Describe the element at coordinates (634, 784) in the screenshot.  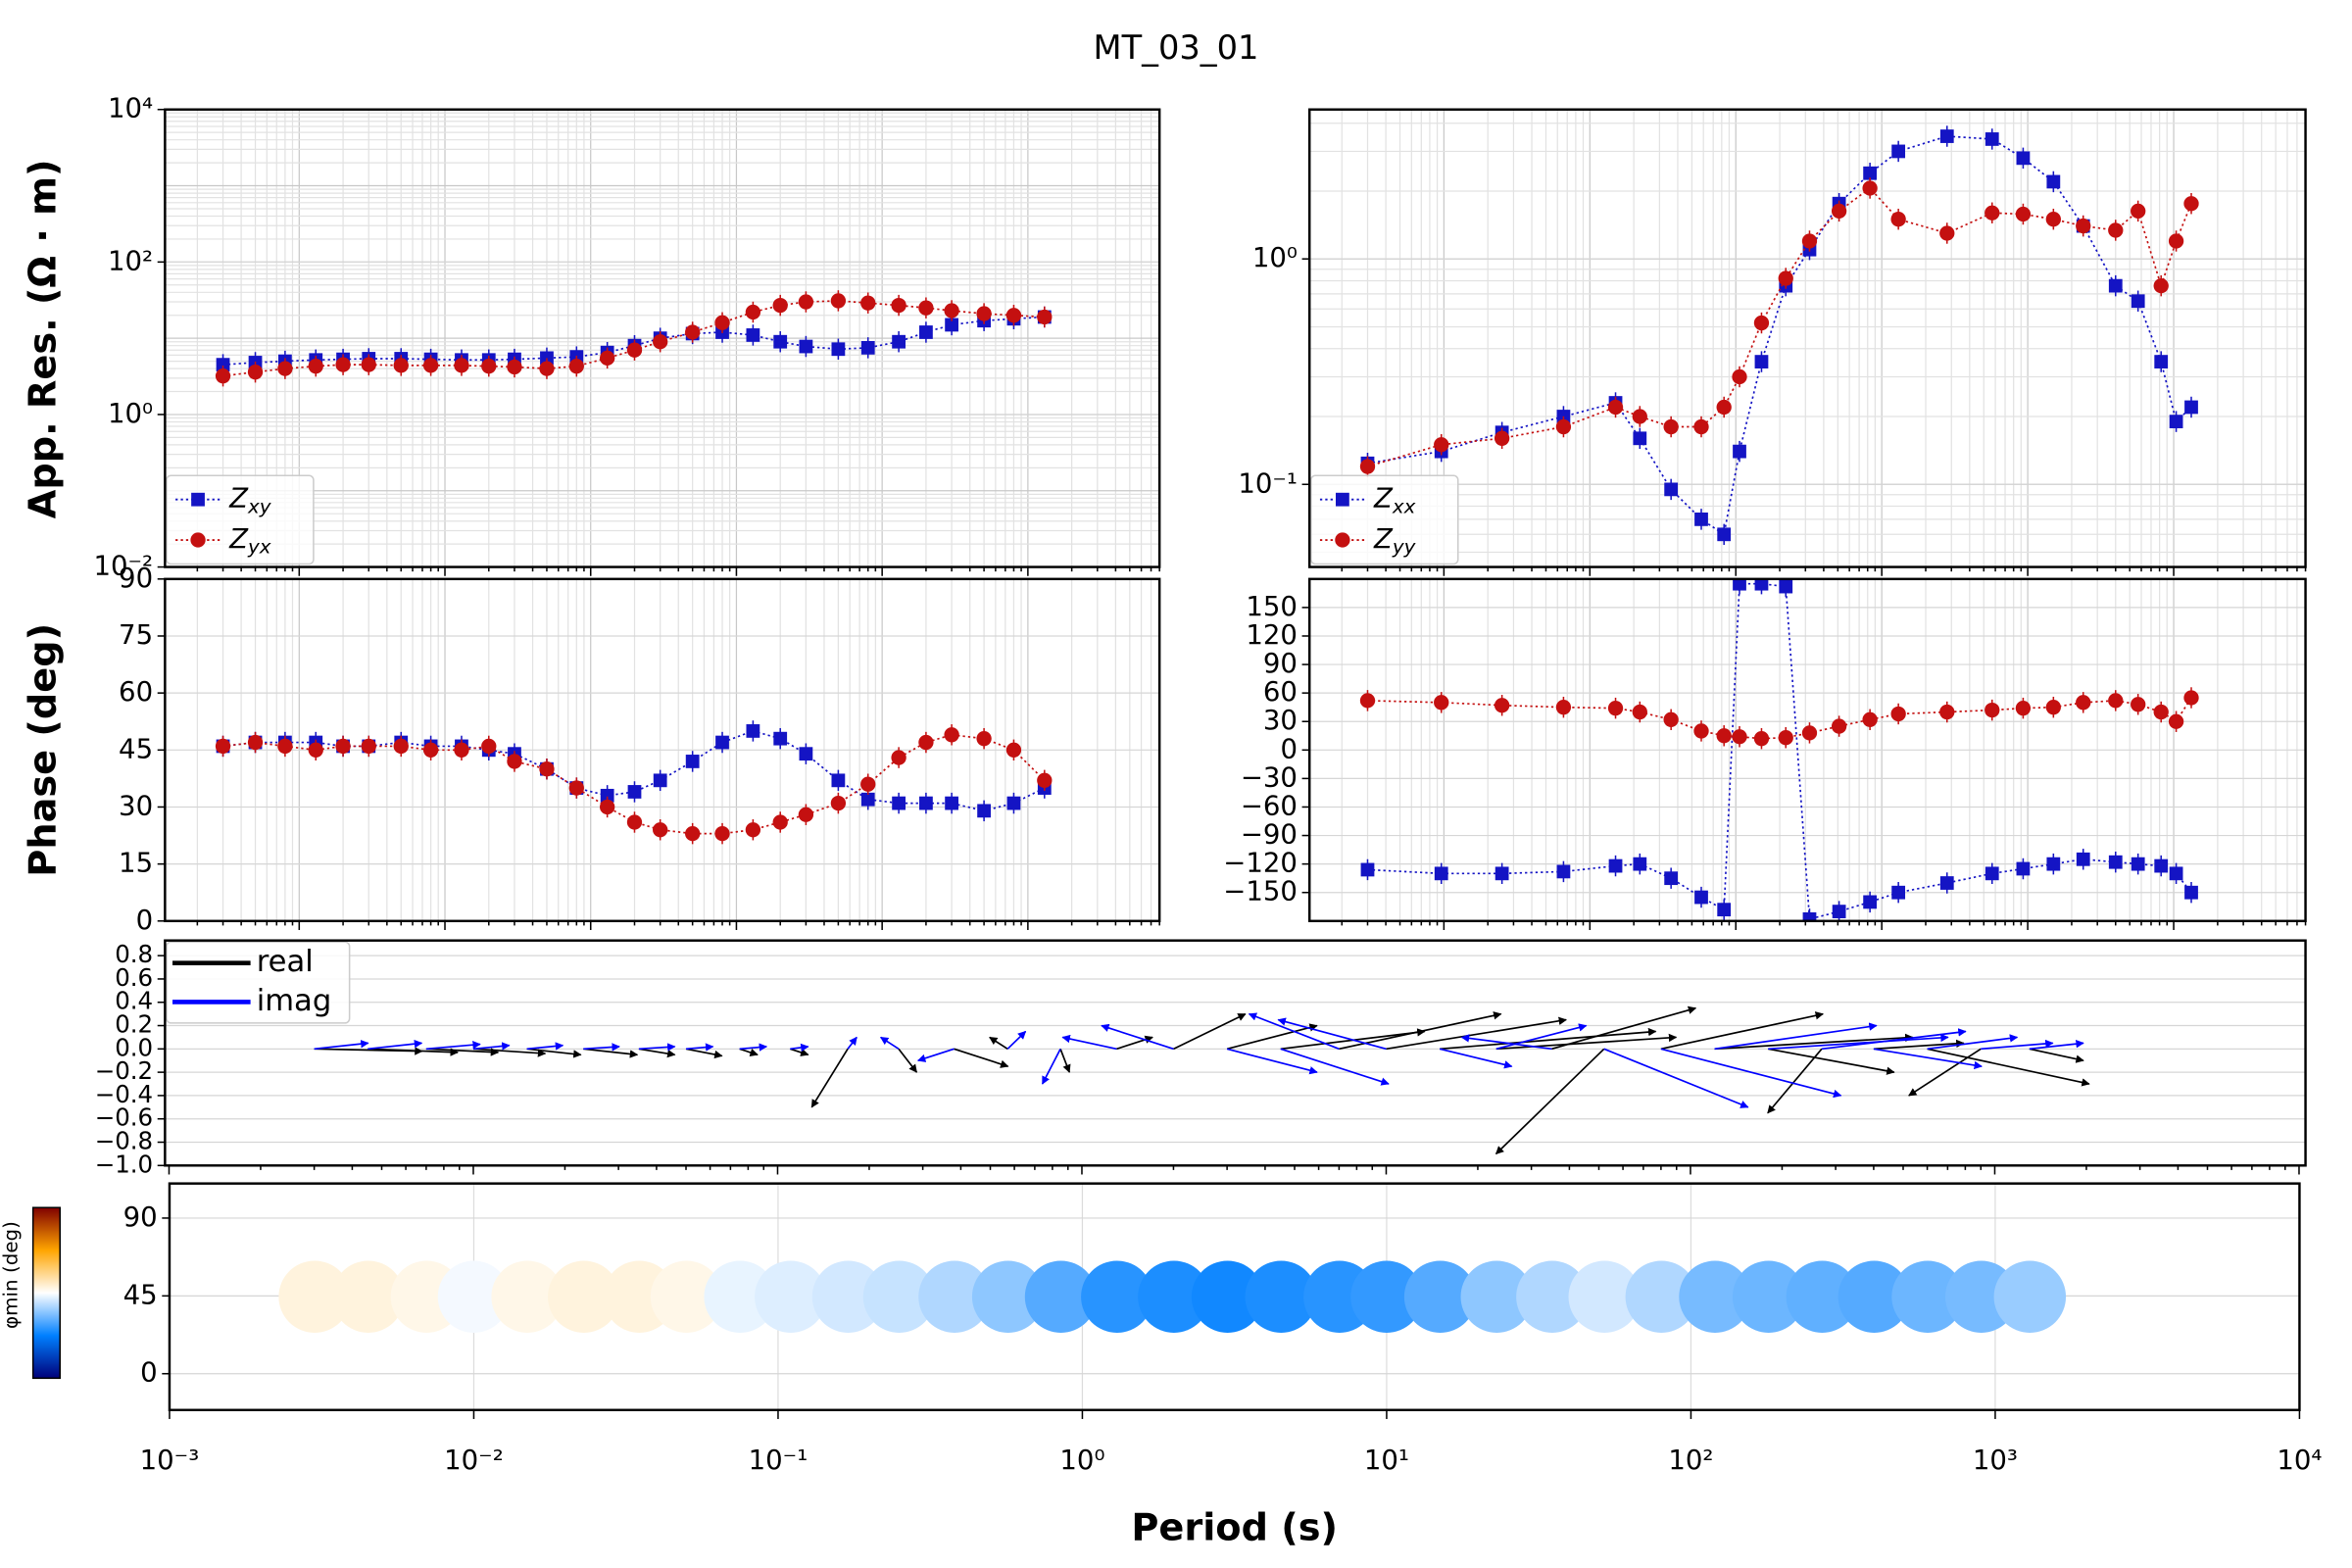
I see `series-line` at that location.